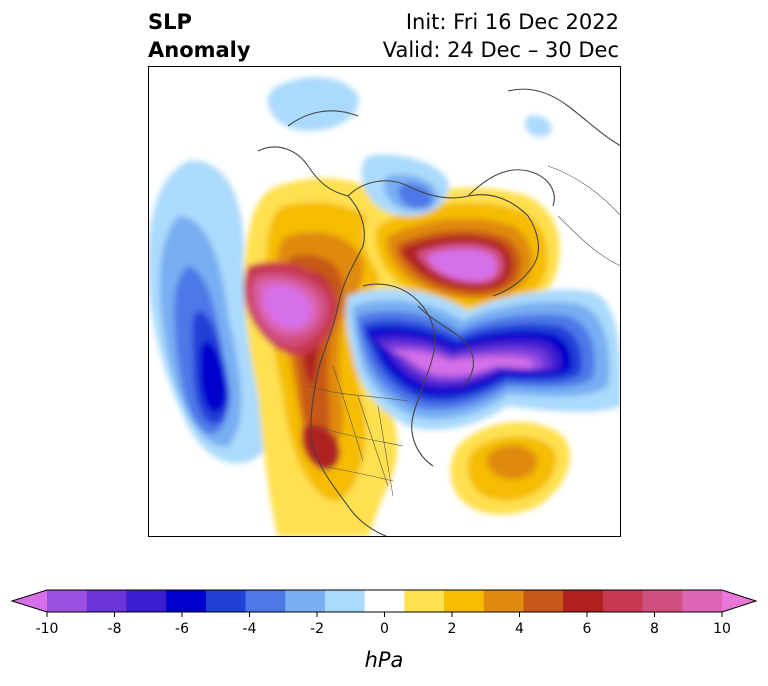 The height and width of the screenshot is (686, 768). Describe the element at coordinates (500, 50) in the screenshot. I see `valid-range: Valid: 24 Dec – 30 Dec` at that location.